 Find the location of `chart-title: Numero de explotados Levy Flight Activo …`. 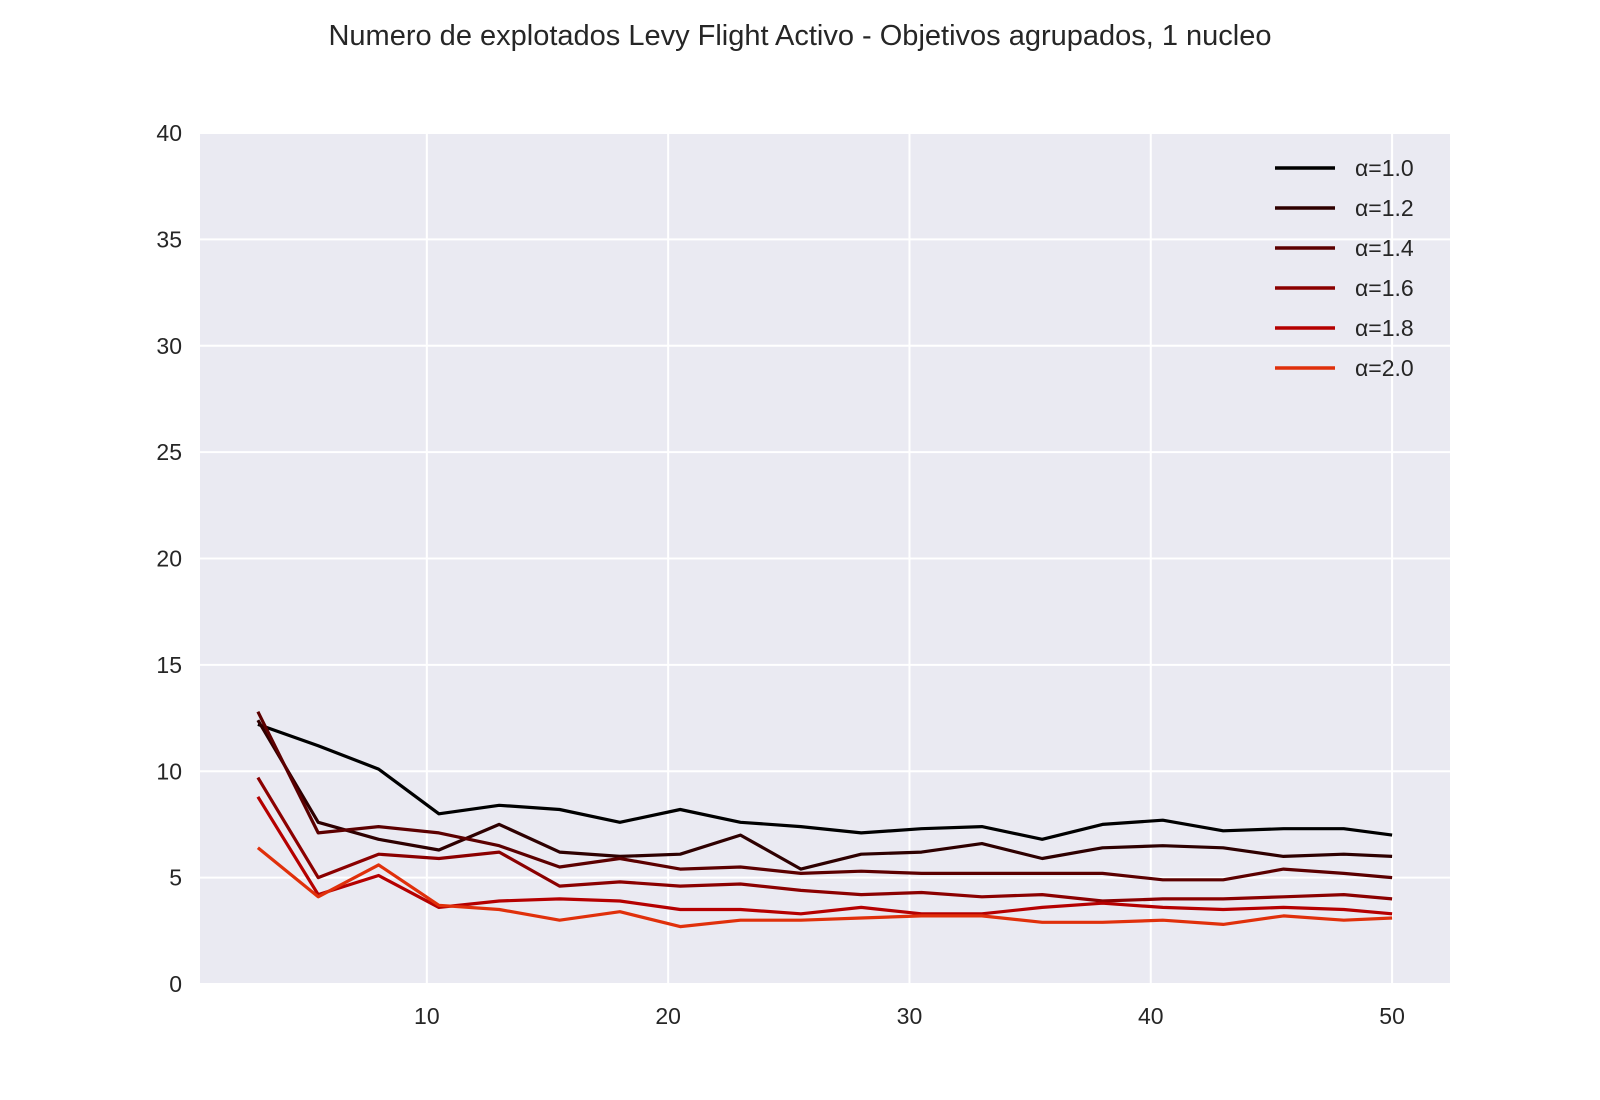

chart-title: Numero de explotados Levy Flight Activo … is located at coordinates (799, 36).